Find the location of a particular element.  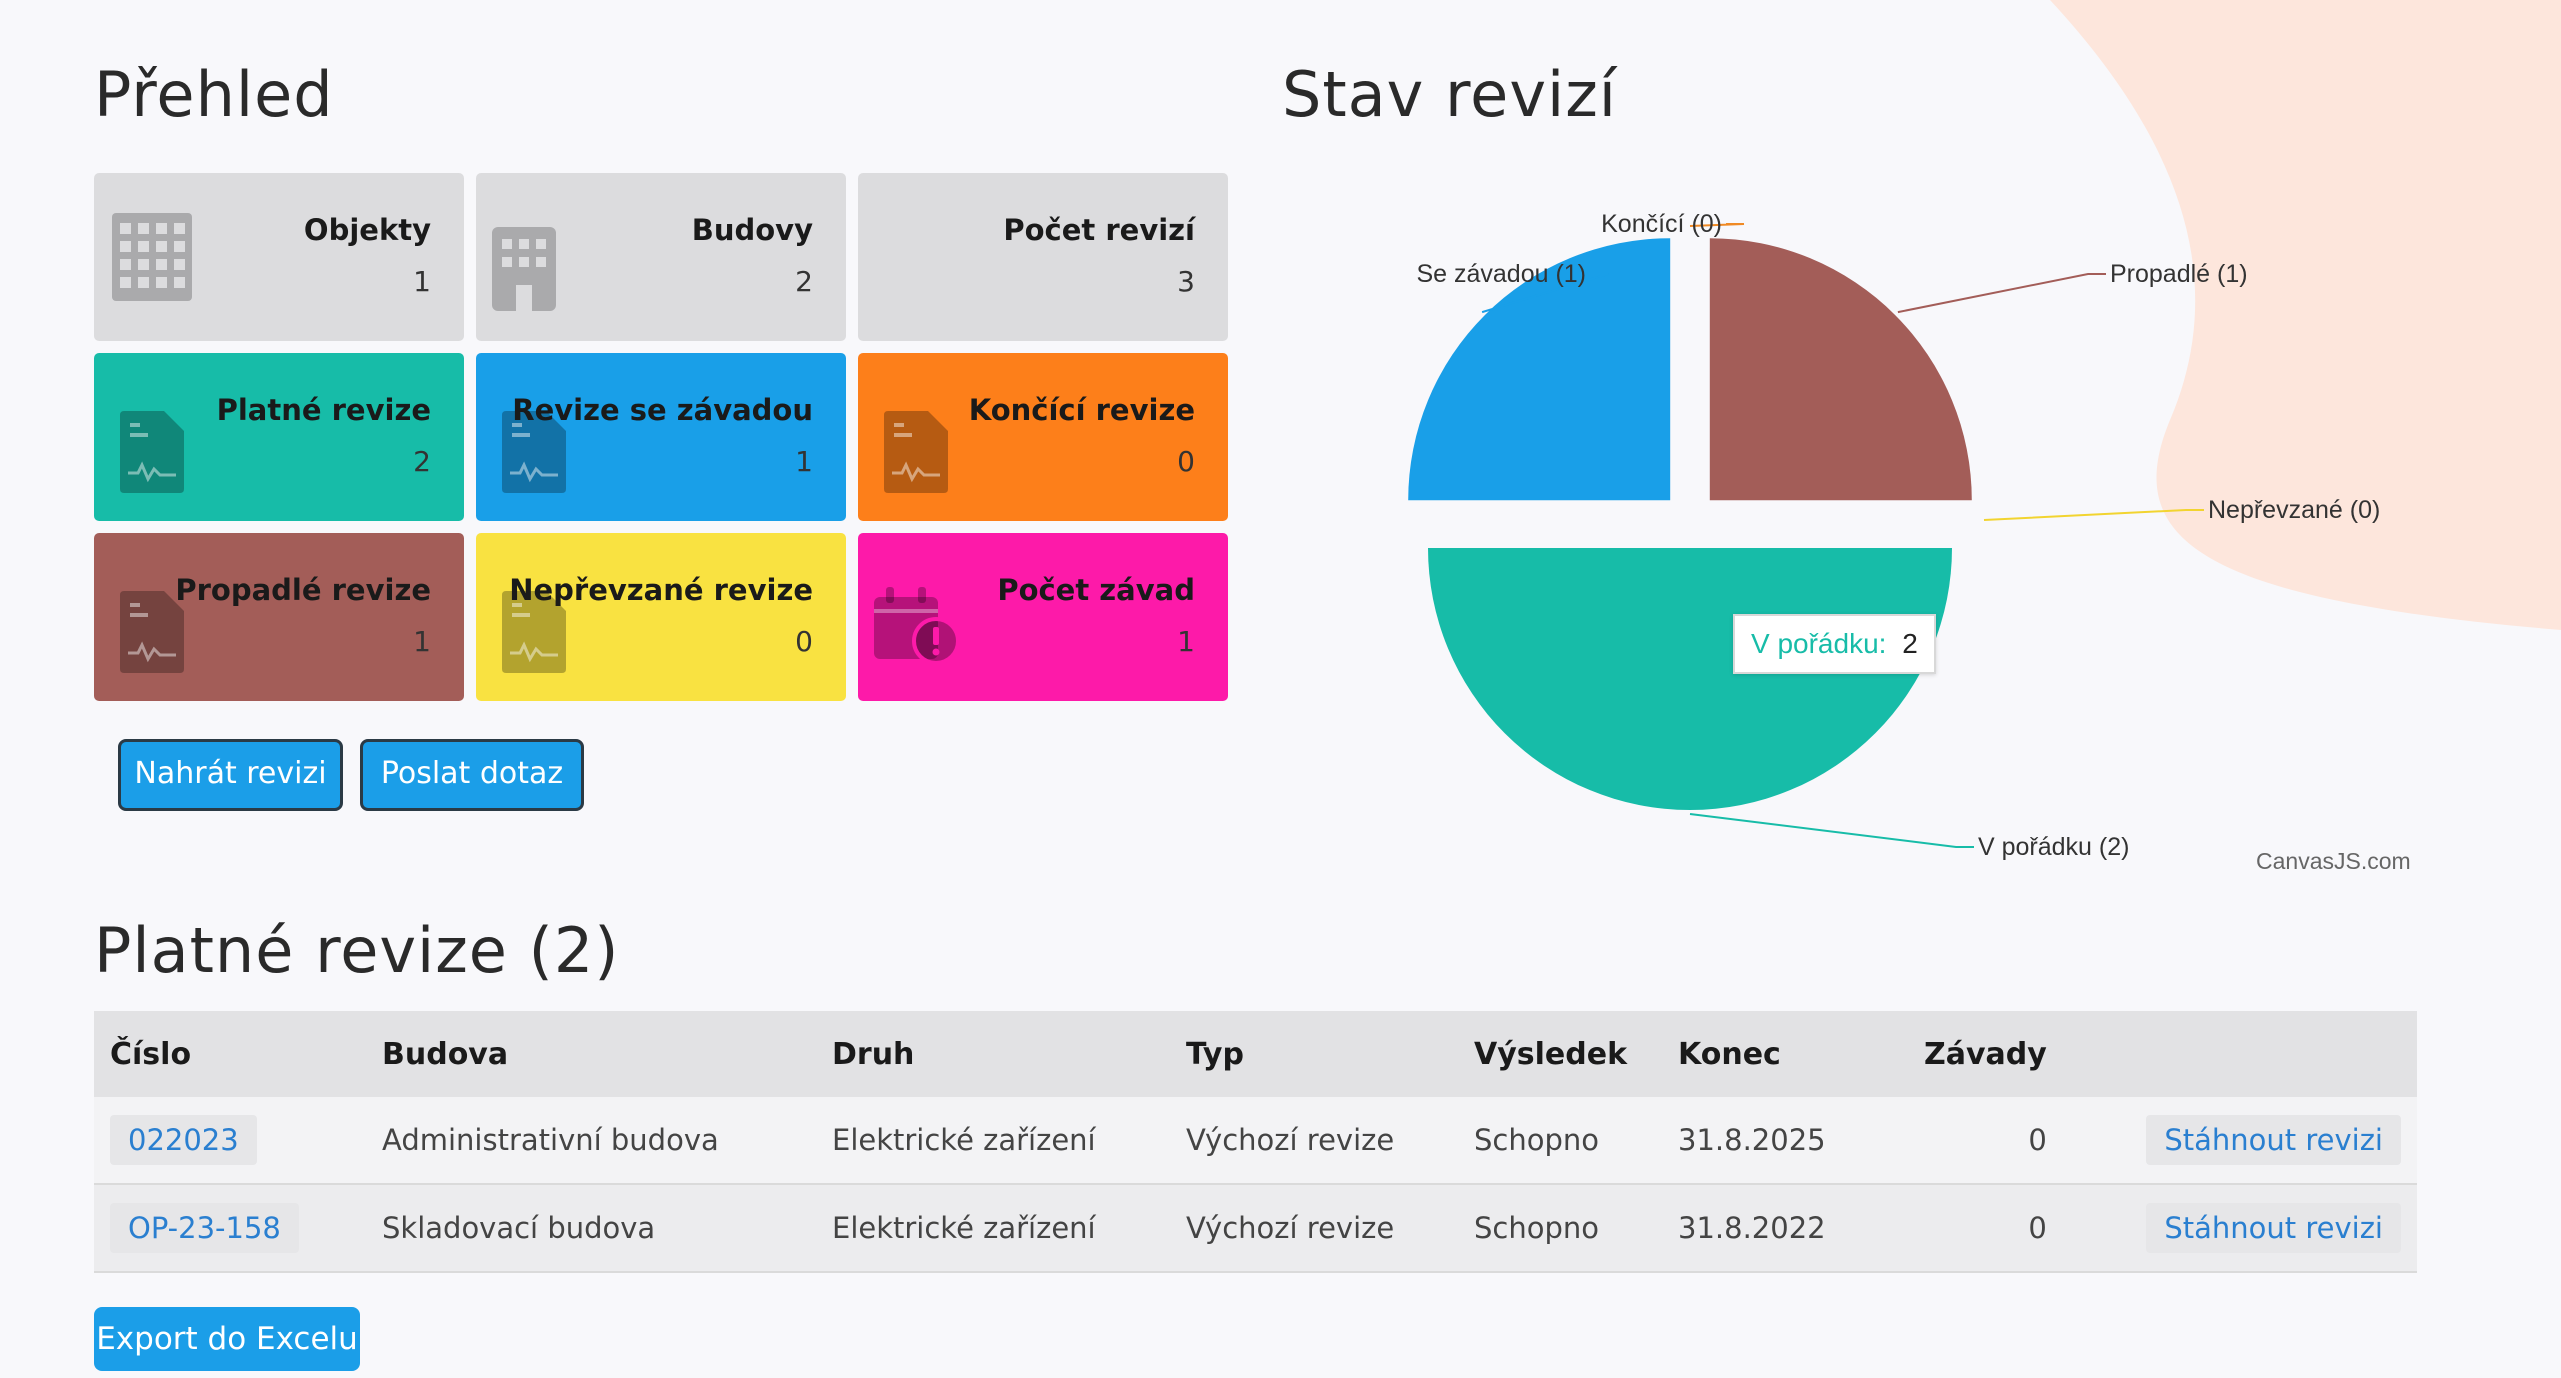

col-cislo: Číslo is located at coordinates (230, 1054).